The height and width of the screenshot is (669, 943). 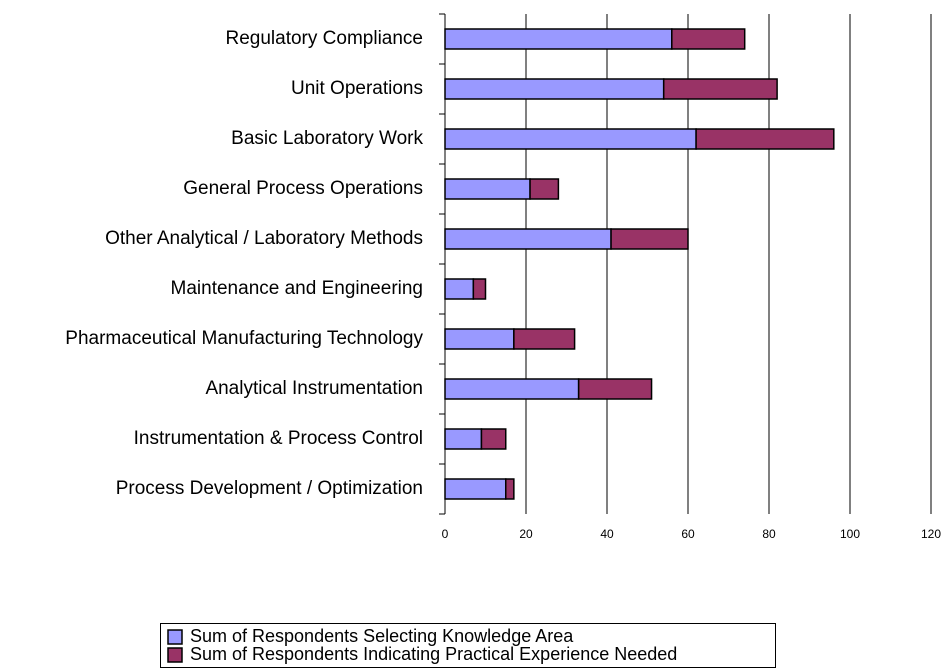 I want to click on y-tick-label: Maintenance and Engineering, so click(x=297, y=288).